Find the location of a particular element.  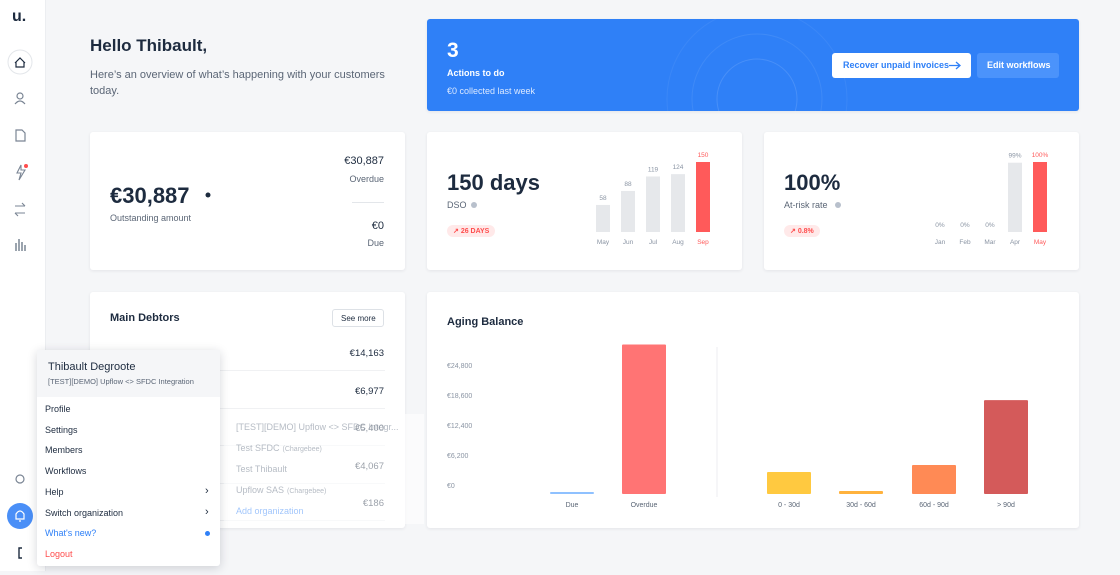

value-label: 100% is located at coordinates (1040, 155).